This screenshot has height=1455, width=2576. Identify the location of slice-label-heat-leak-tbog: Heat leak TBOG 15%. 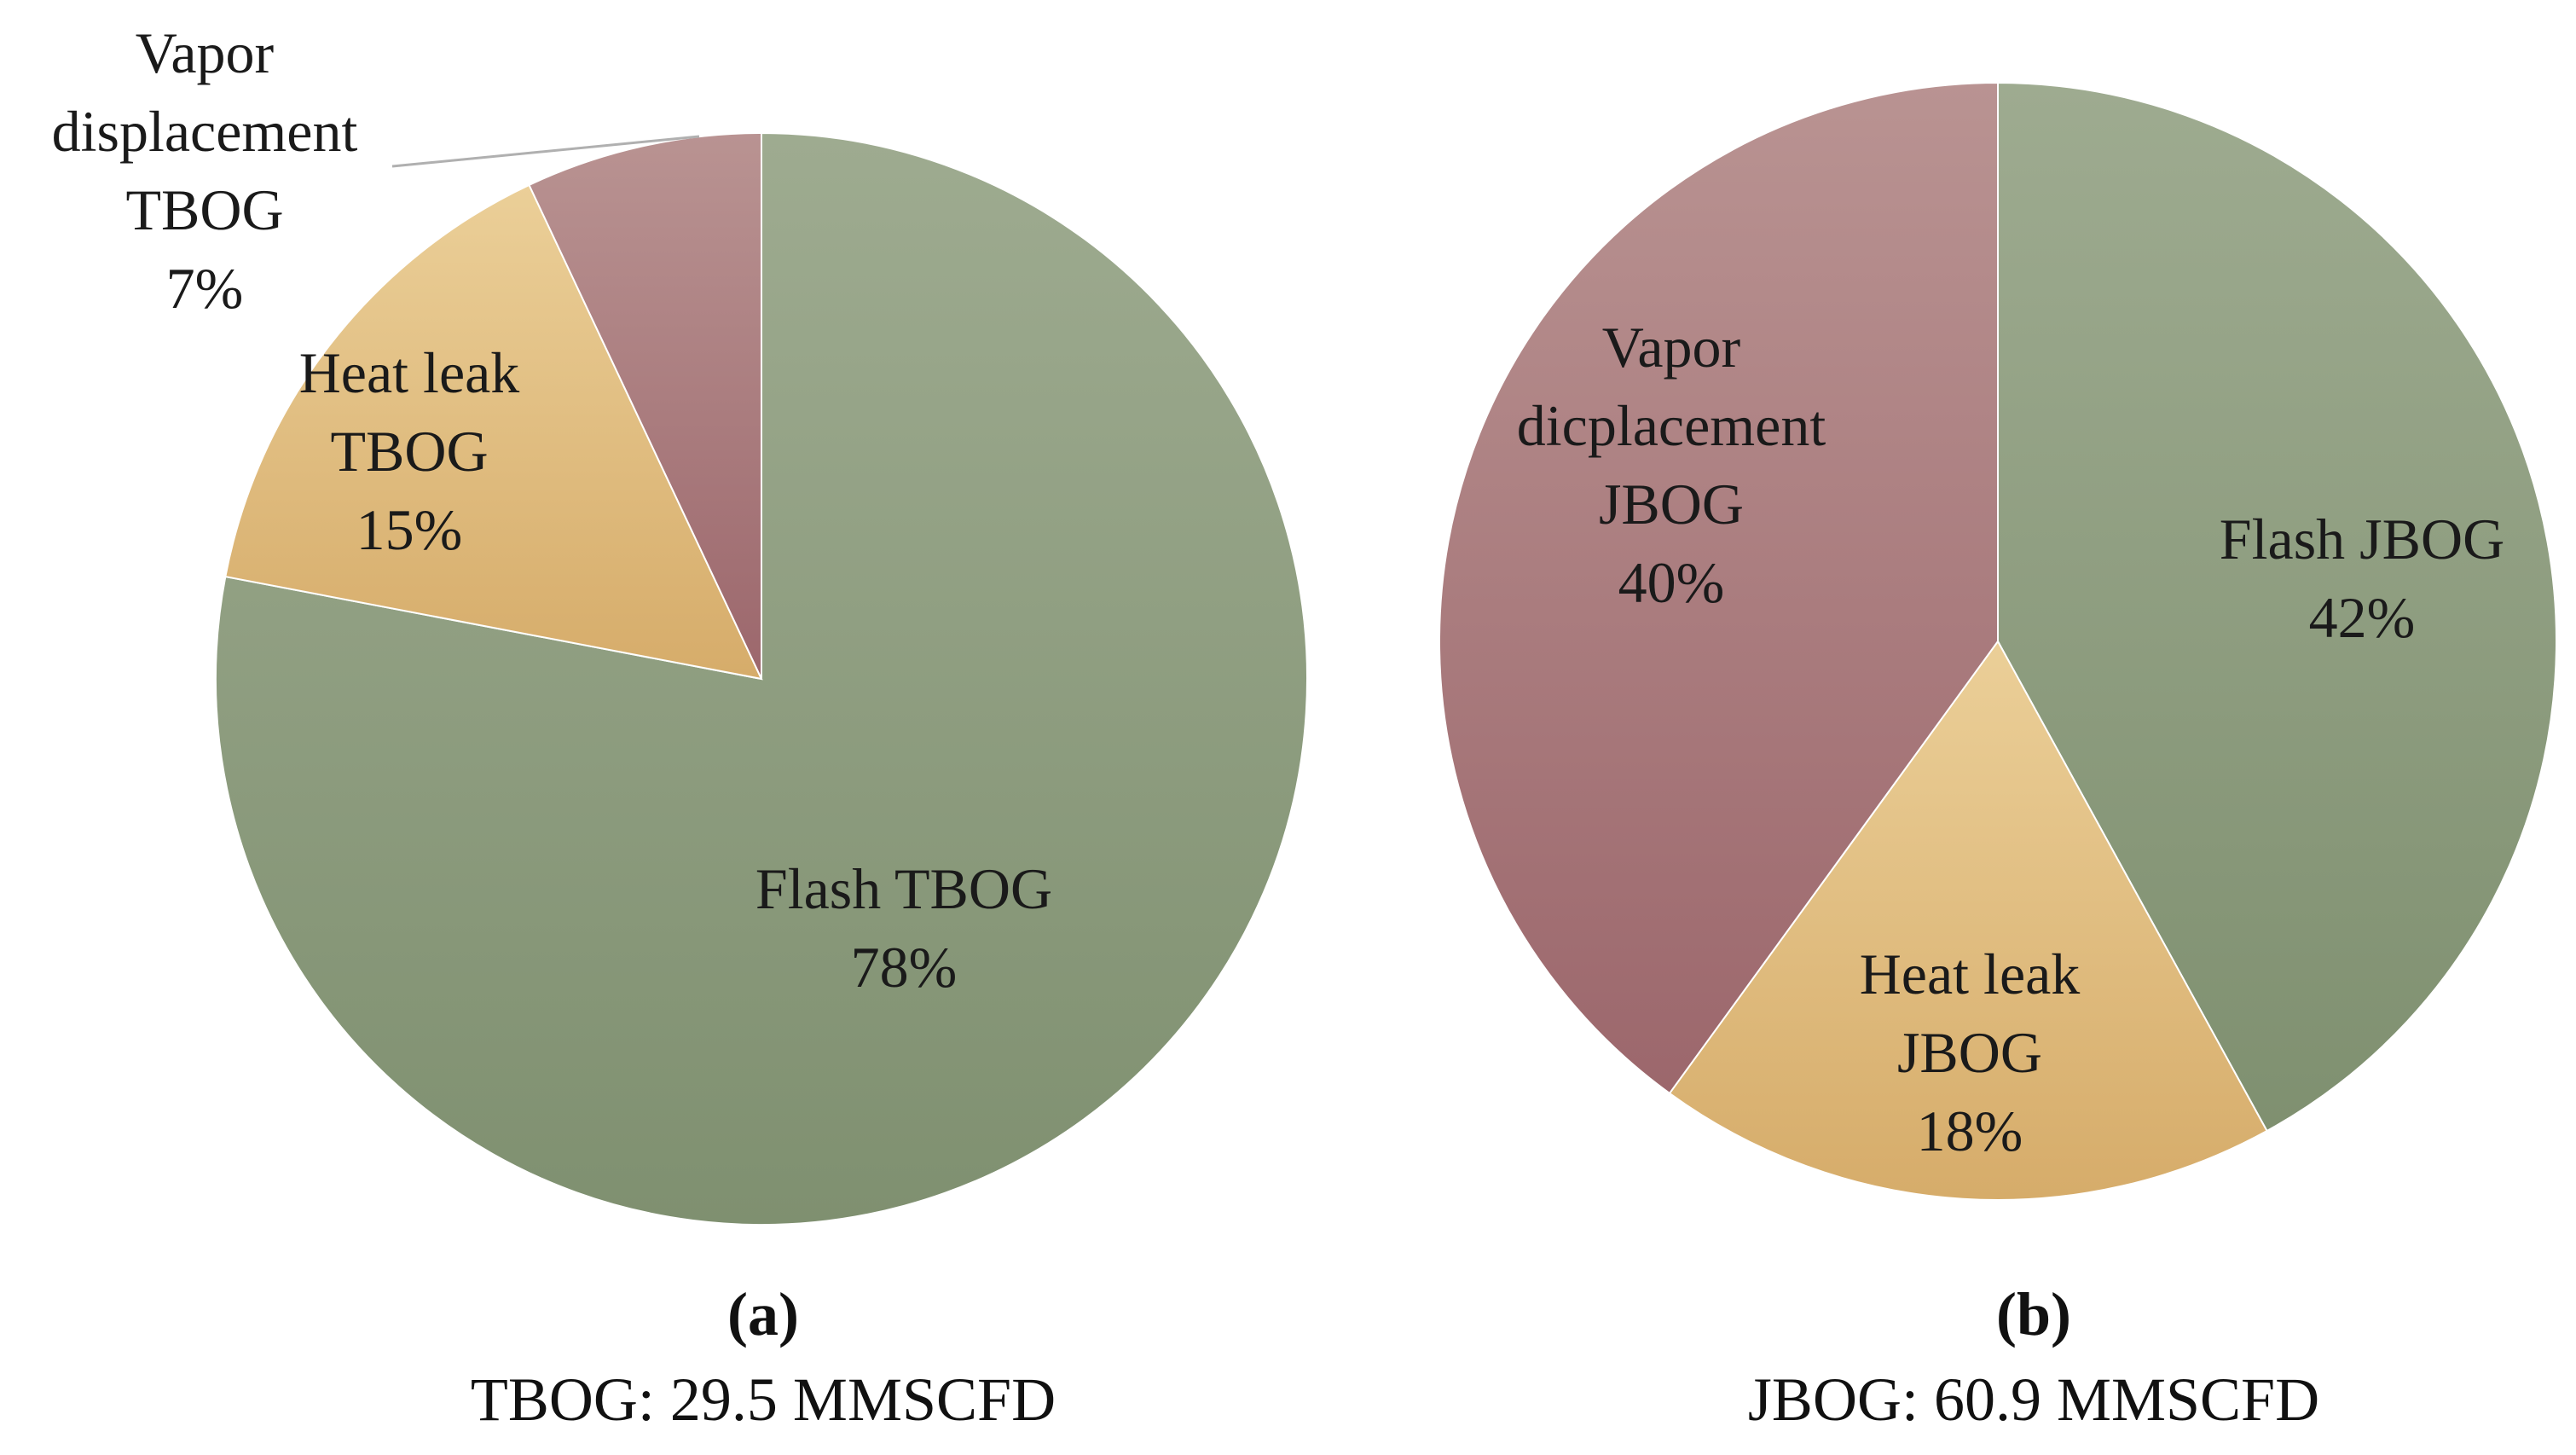
(410, 451).